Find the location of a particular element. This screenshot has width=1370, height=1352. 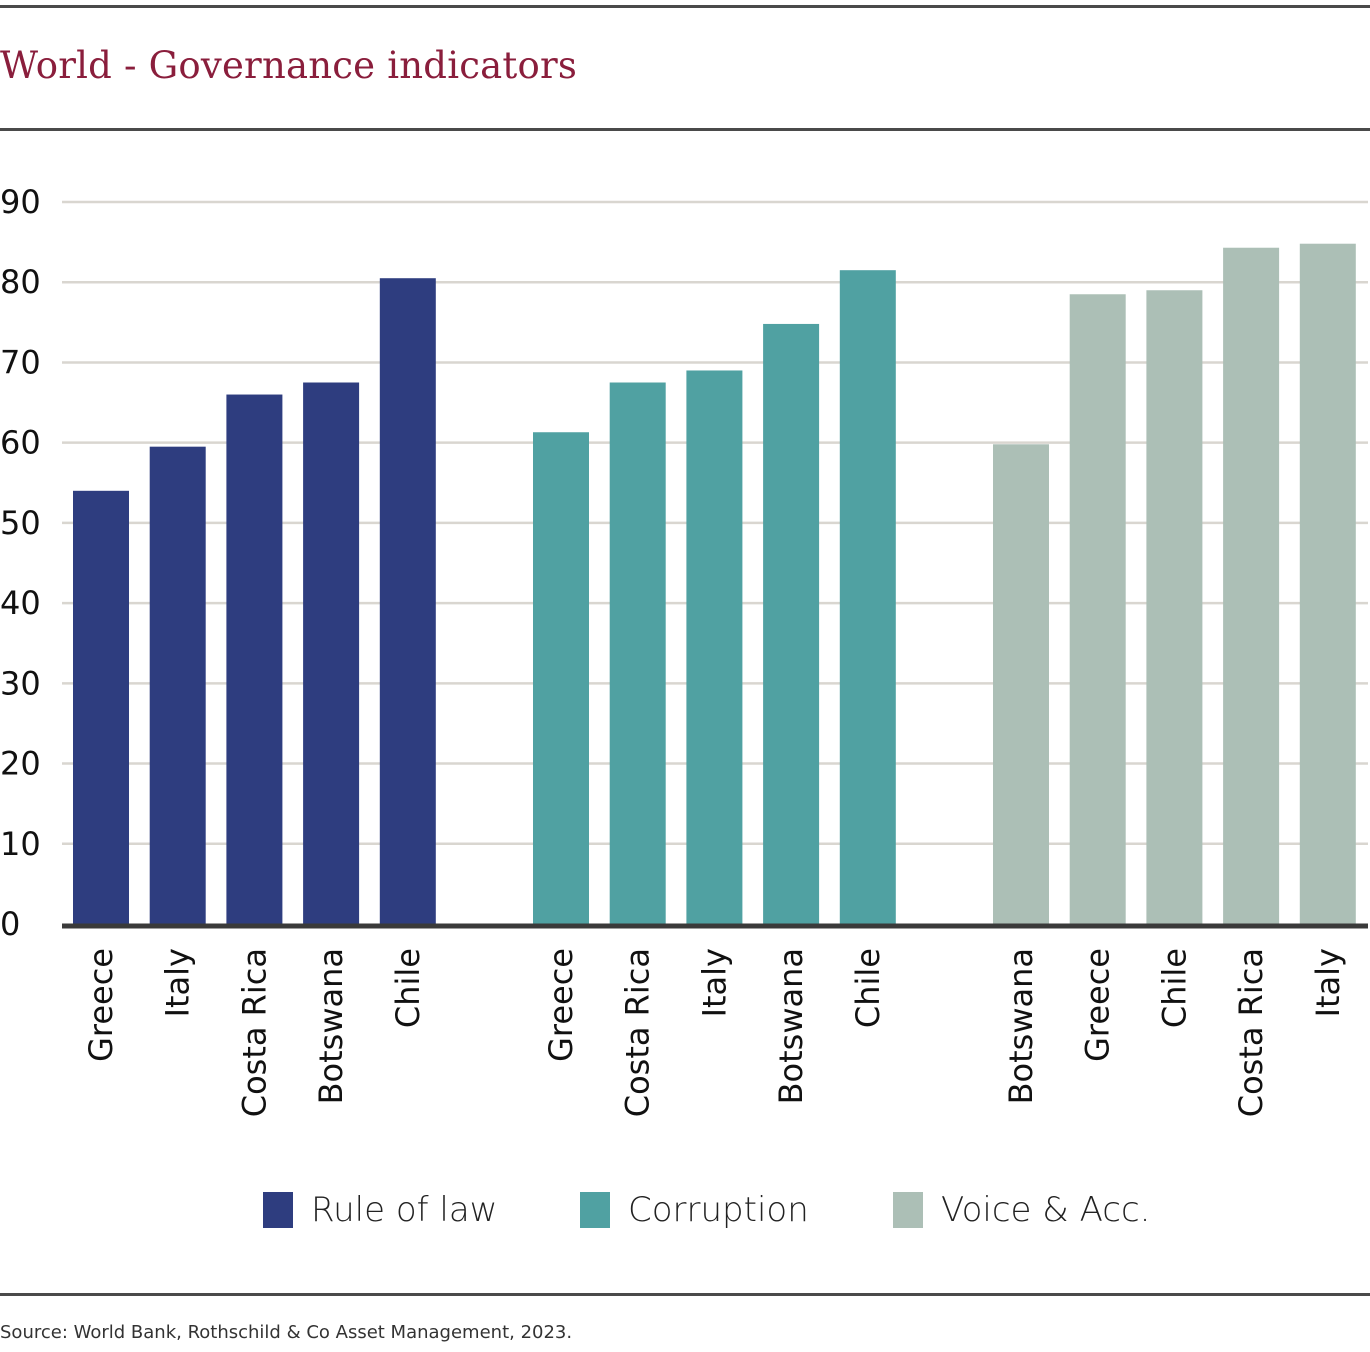

legend-item-rule-of-law: Rule of law is located at coordinates (380, 1210).